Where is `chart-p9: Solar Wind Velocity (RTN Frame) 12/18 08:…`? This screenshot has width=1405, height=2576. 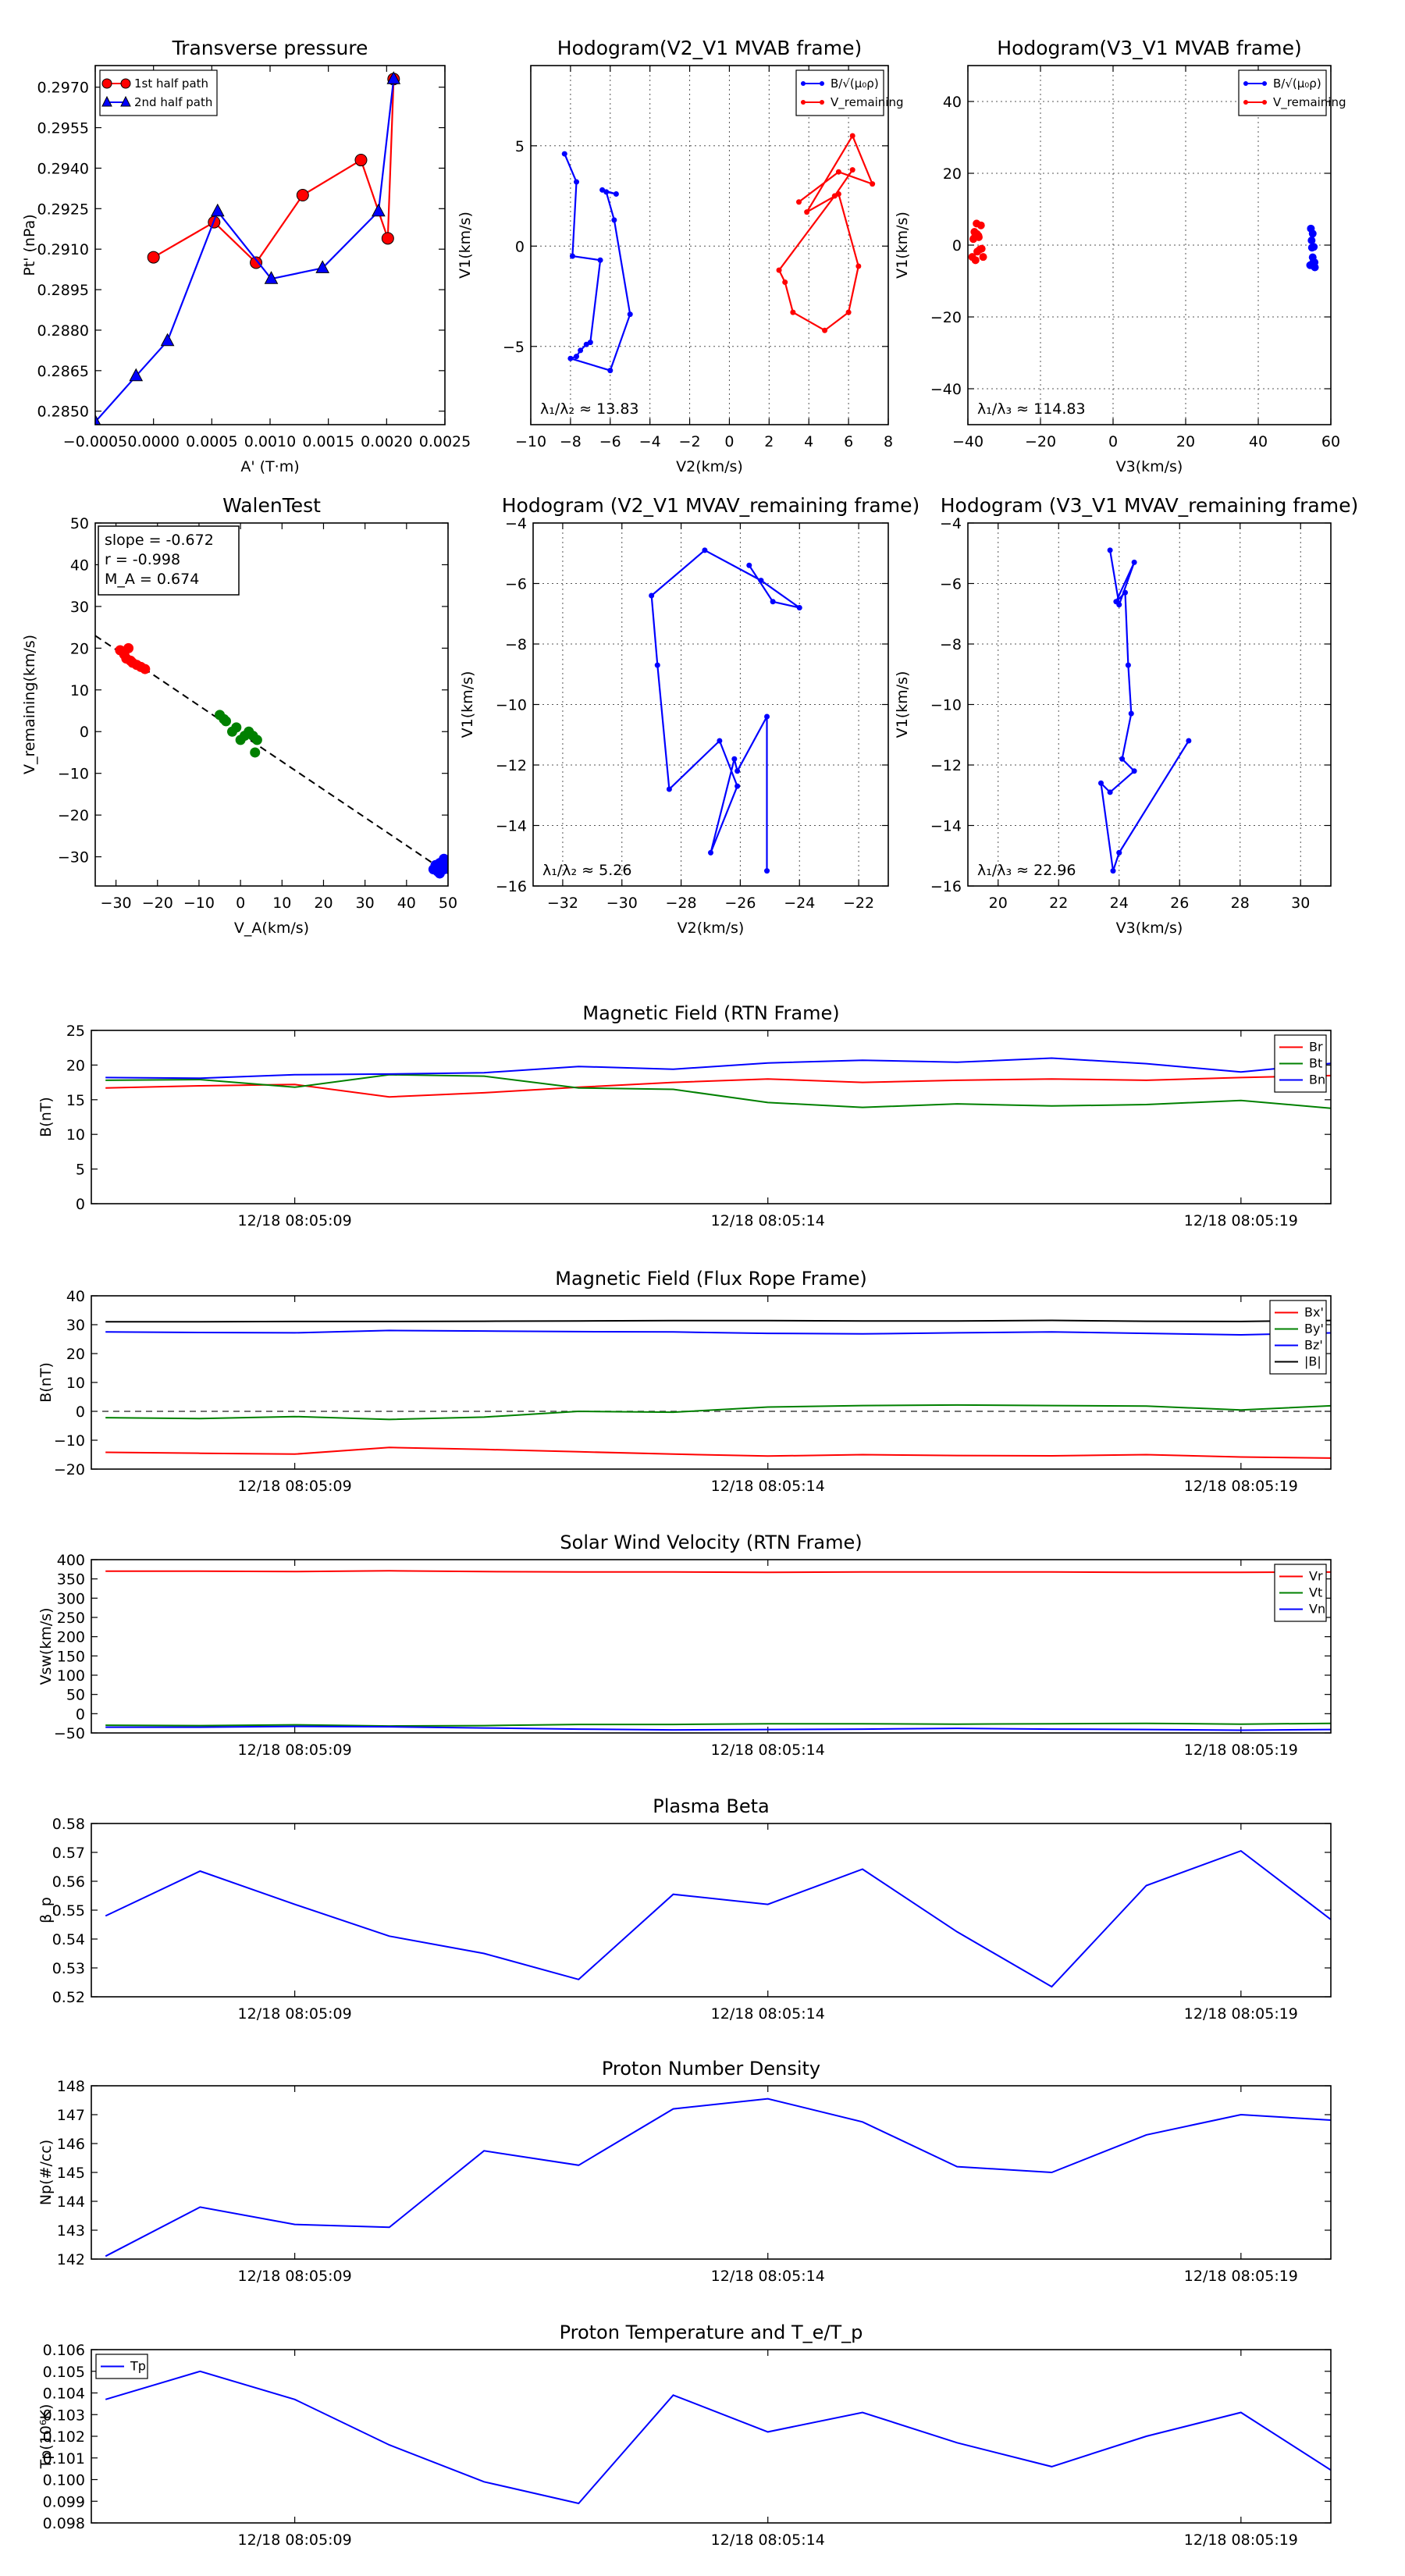
chart-p9: Solar Wind Velocity (RTN Frame) 12/18 08:… is located at coordinates (684, 1645).